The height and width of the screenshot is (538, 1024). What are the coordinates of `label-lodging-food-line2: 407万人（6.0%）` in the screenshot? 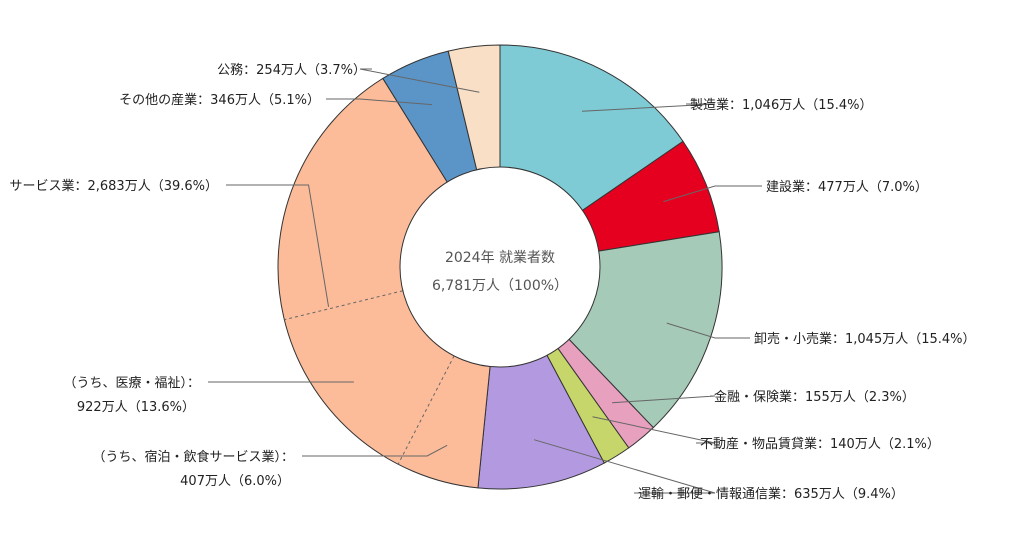 It's located at (235, 481).